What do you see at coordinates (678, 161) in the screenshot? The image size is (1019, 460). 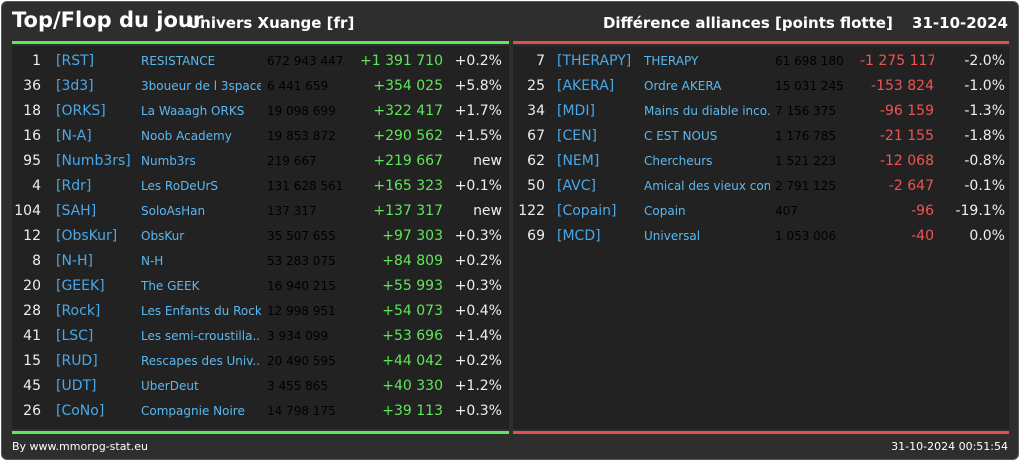 I see `alliance-name: Chercheurs` at bounding box center [678, 161].